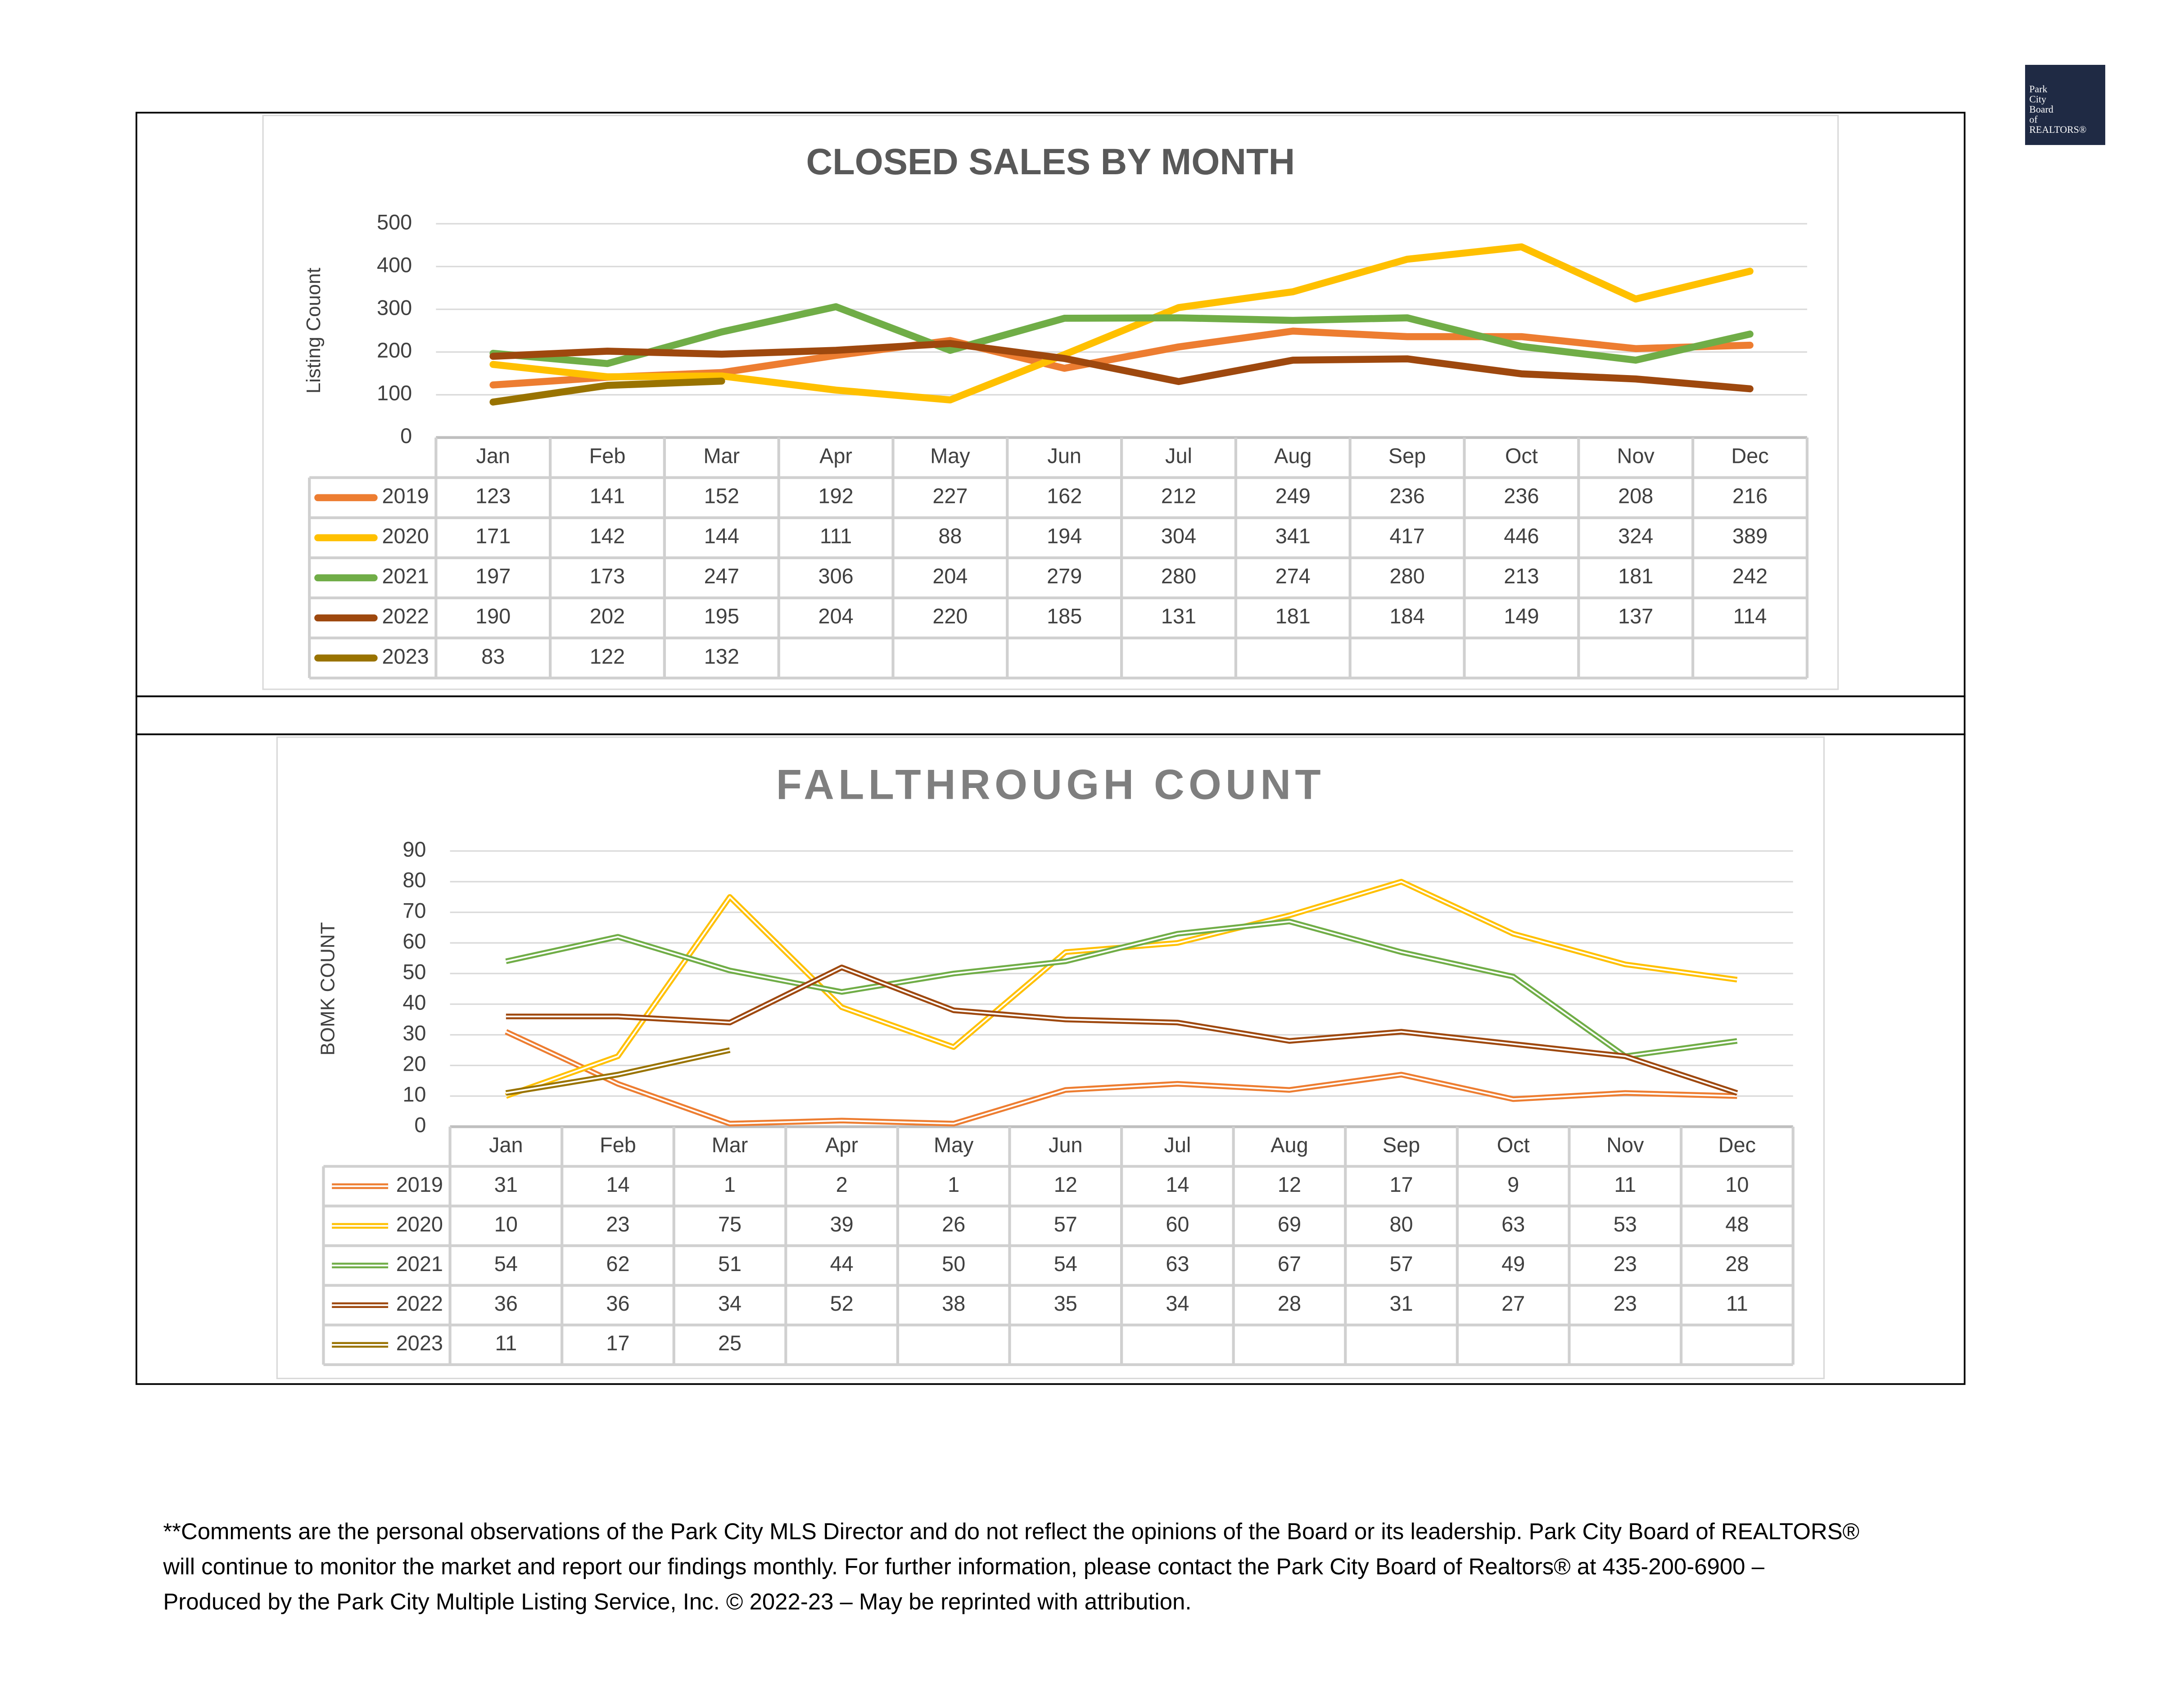 This screenshot has height=1688, width=2184. What do you see at coordinates (1065, 616) in the screenshot?
I see `table-cell: 185` at bounding box center [1065, 616].